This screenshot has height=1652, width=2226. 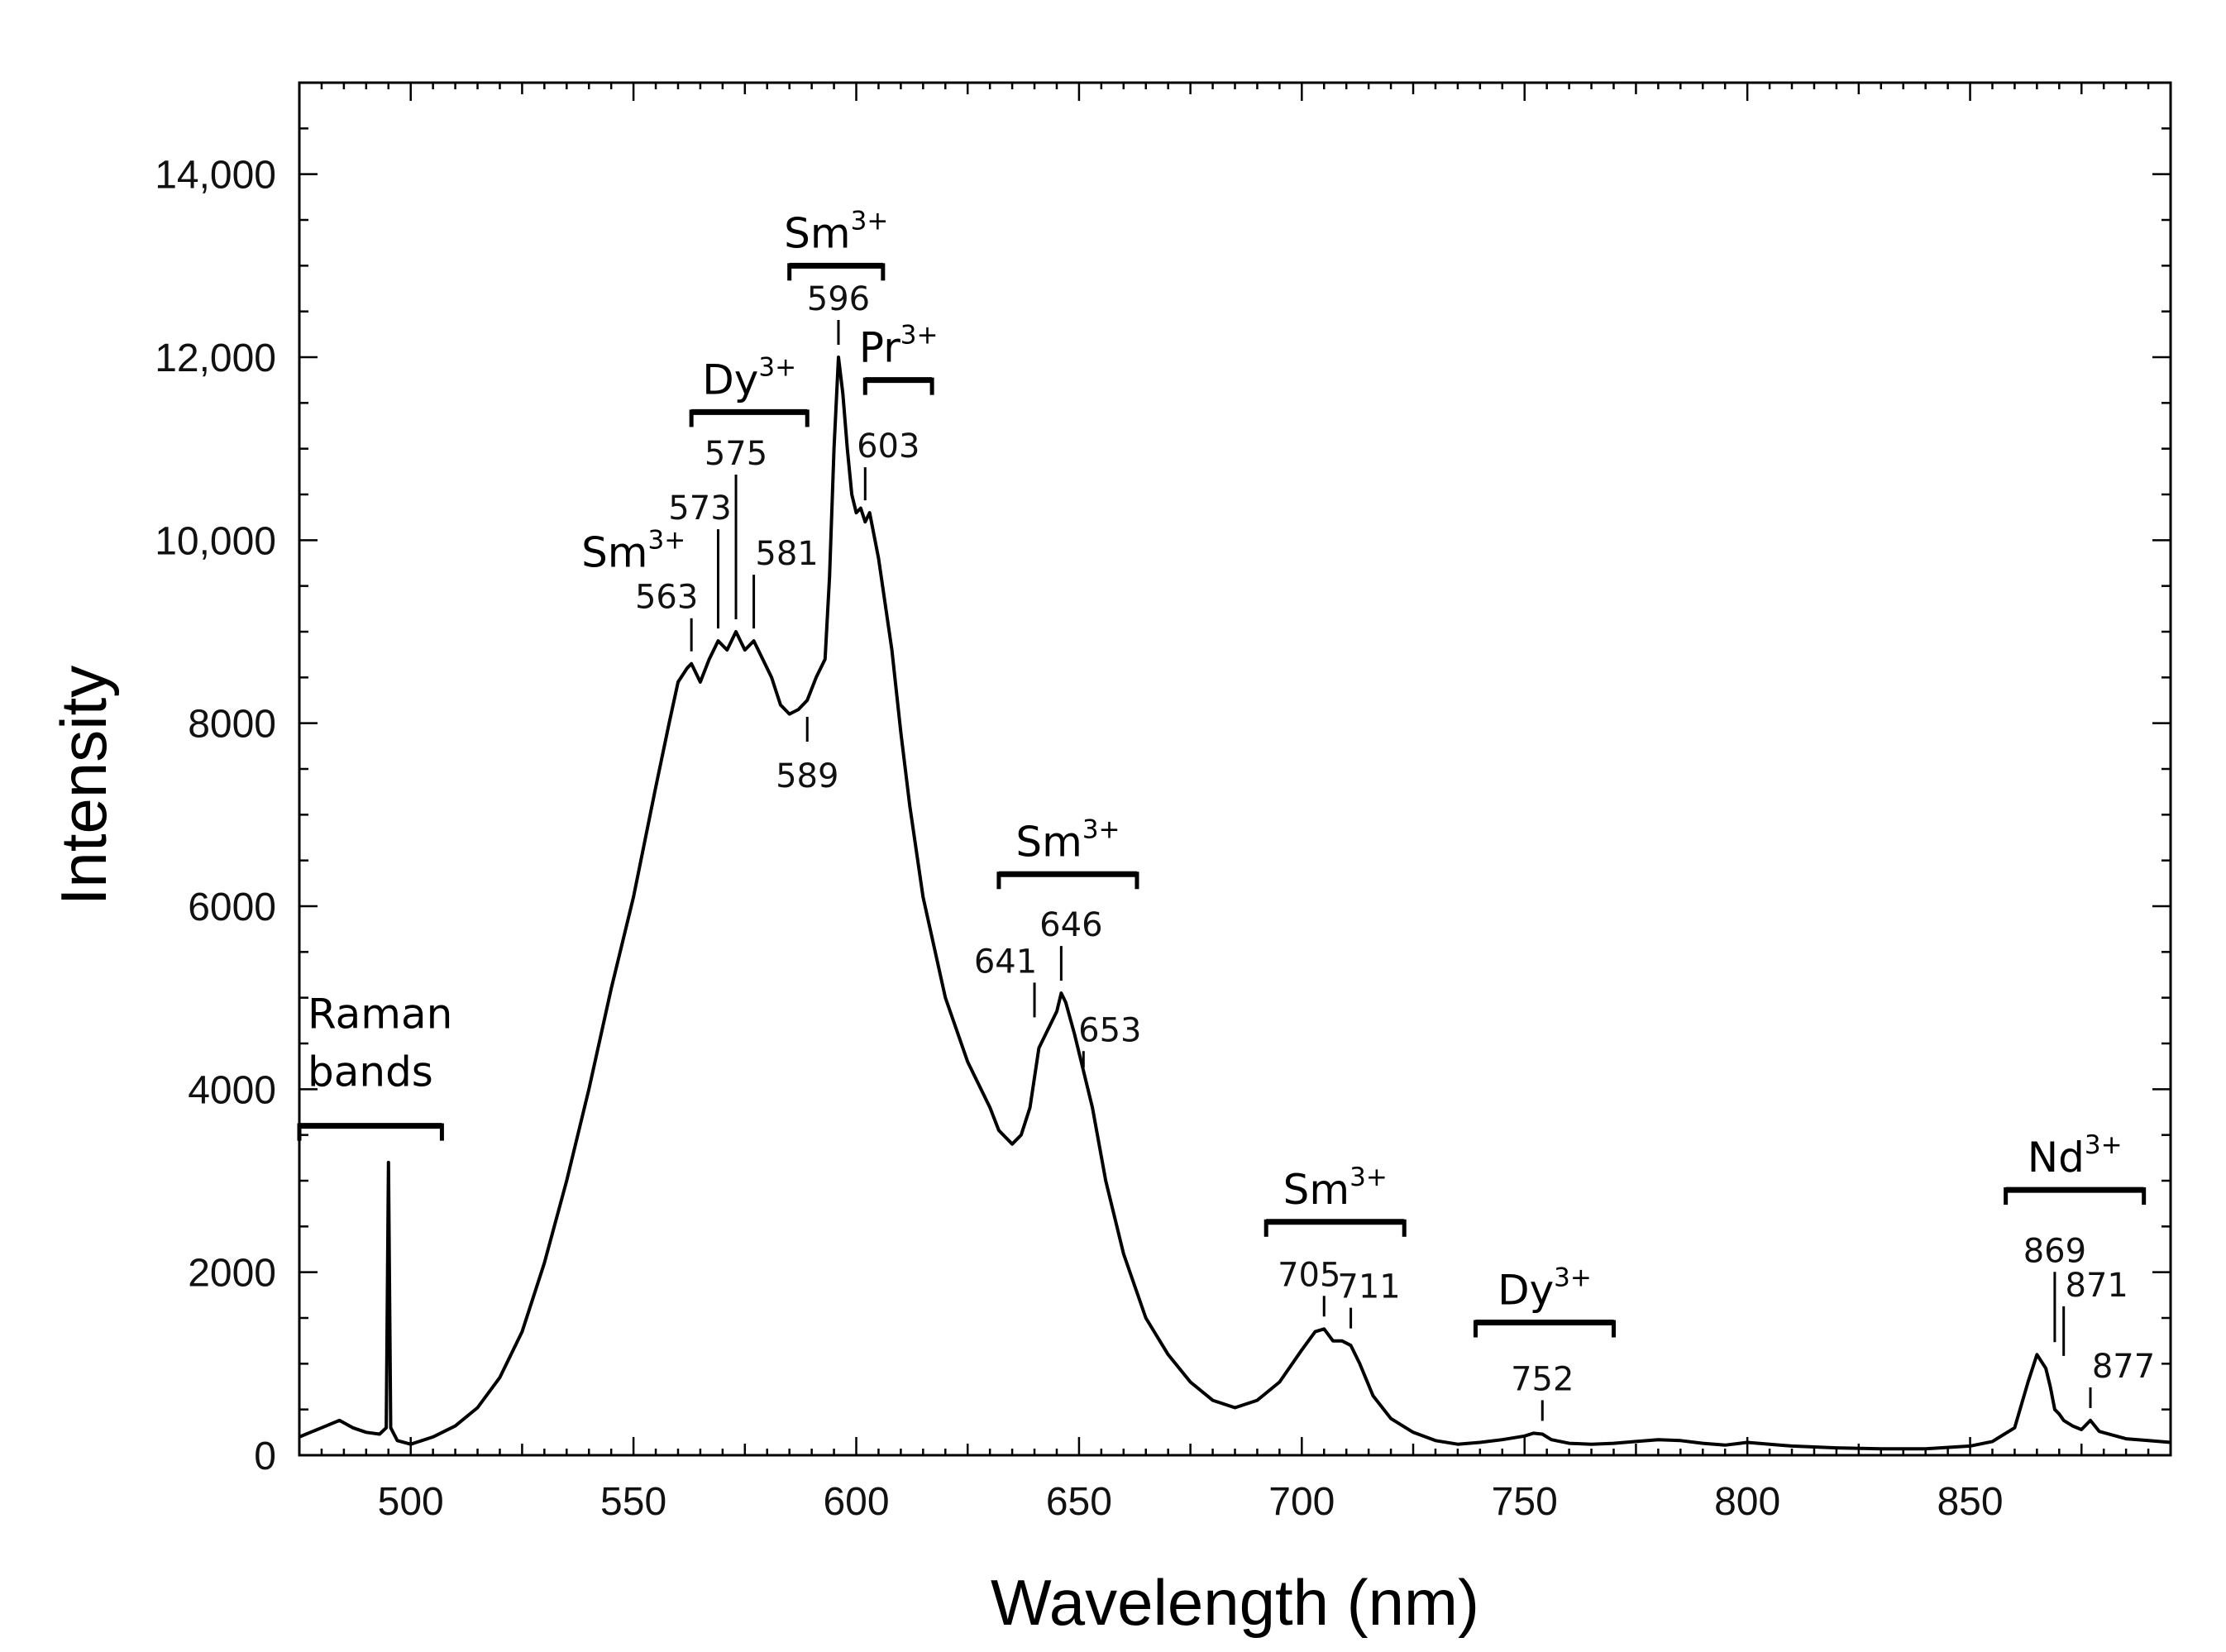 I want to click on group-label-line2: bands, so click(x=370, y=1072).